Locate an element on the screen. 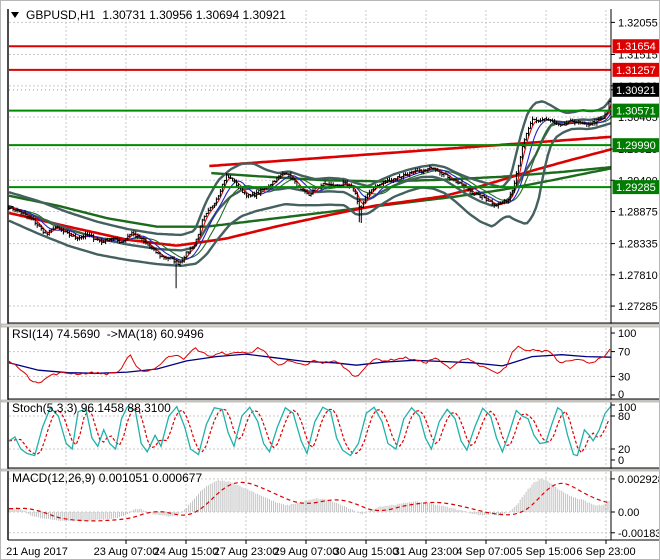 This screenshot has height=560, width=660. time-axis-label: 5 Sep 15:00 is located at coordinates (545, 552).